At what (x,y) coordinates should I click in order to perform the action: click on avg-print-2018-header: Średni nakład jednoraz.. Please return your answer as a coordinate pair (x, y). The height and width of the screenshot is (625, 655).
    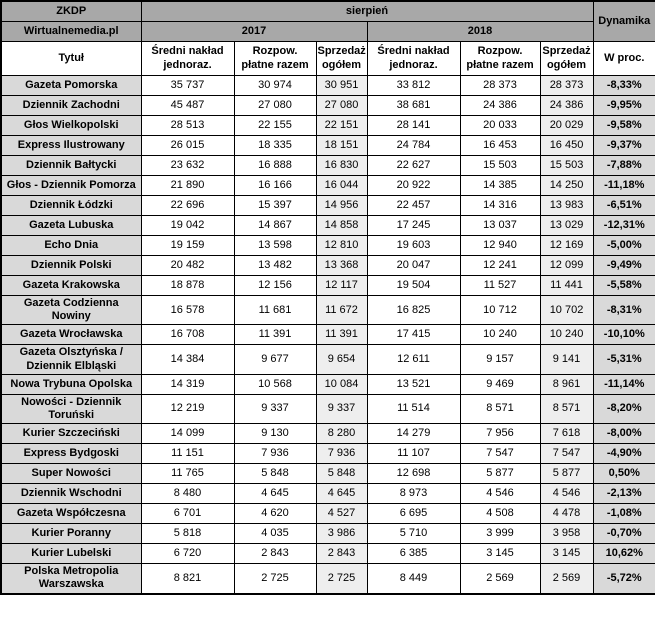
    Looking at the image, I should click on (413, 58).